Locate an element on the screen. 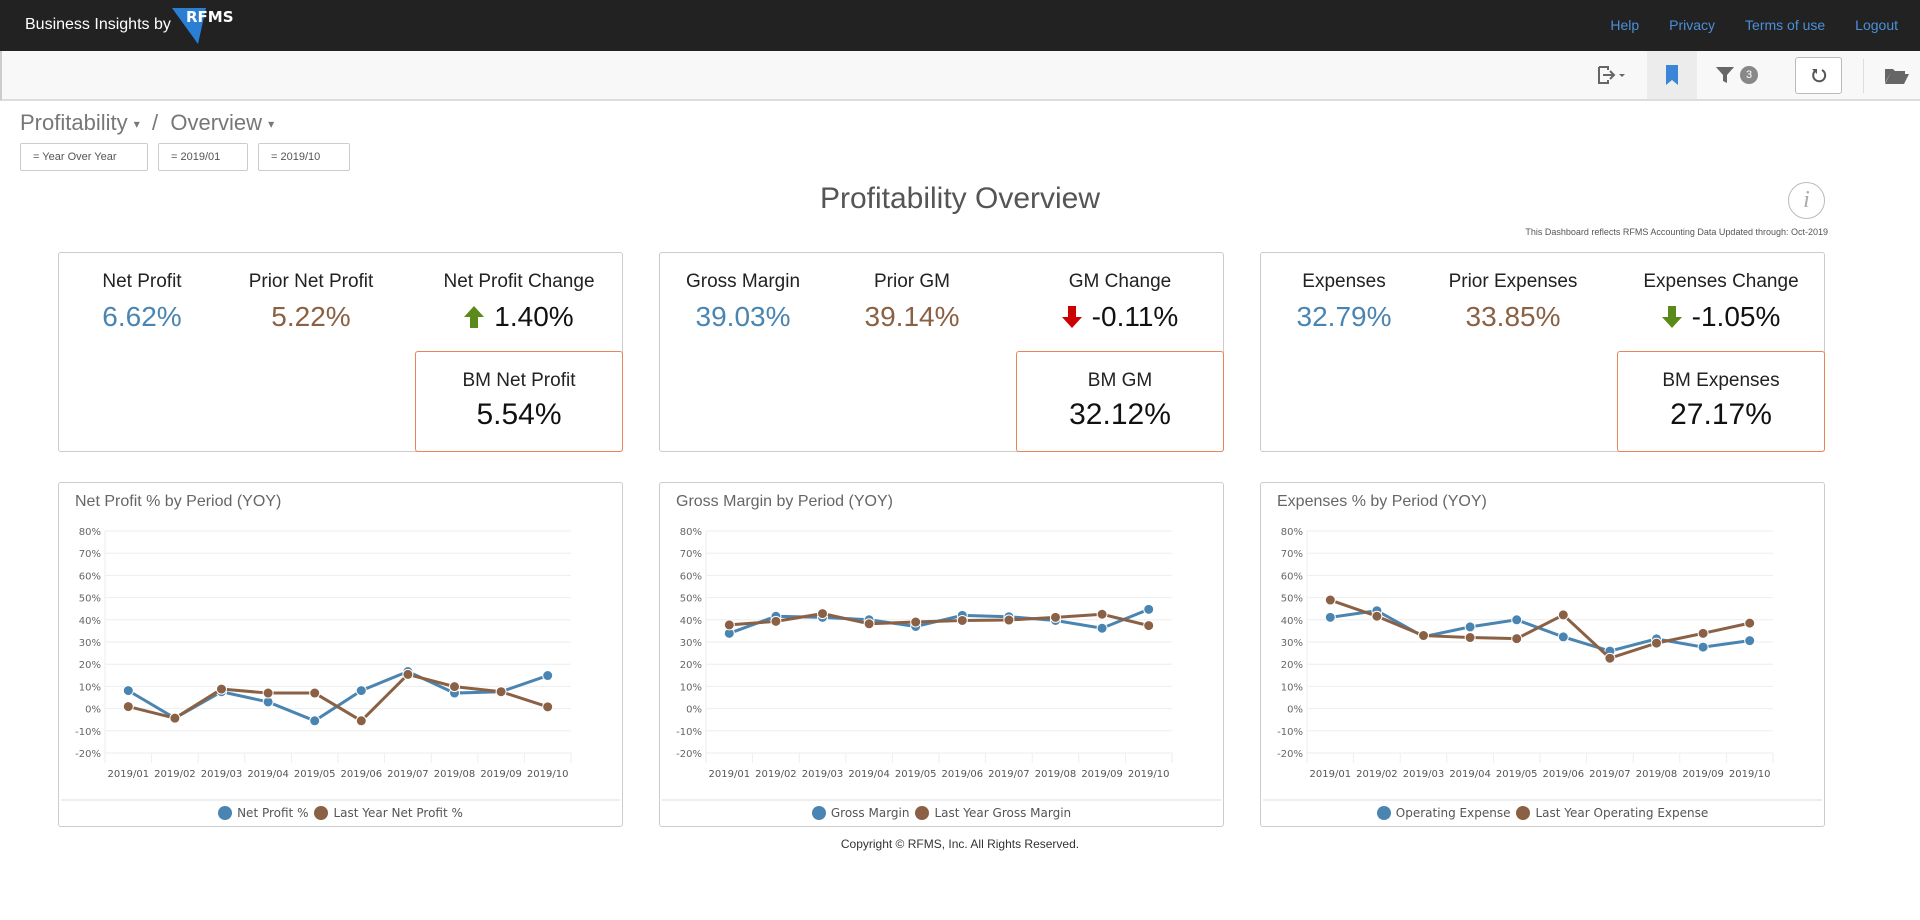 The image size is (1920, 920). filter-chip-comparison: = Year Over Year is located at coordinates (84, 157).